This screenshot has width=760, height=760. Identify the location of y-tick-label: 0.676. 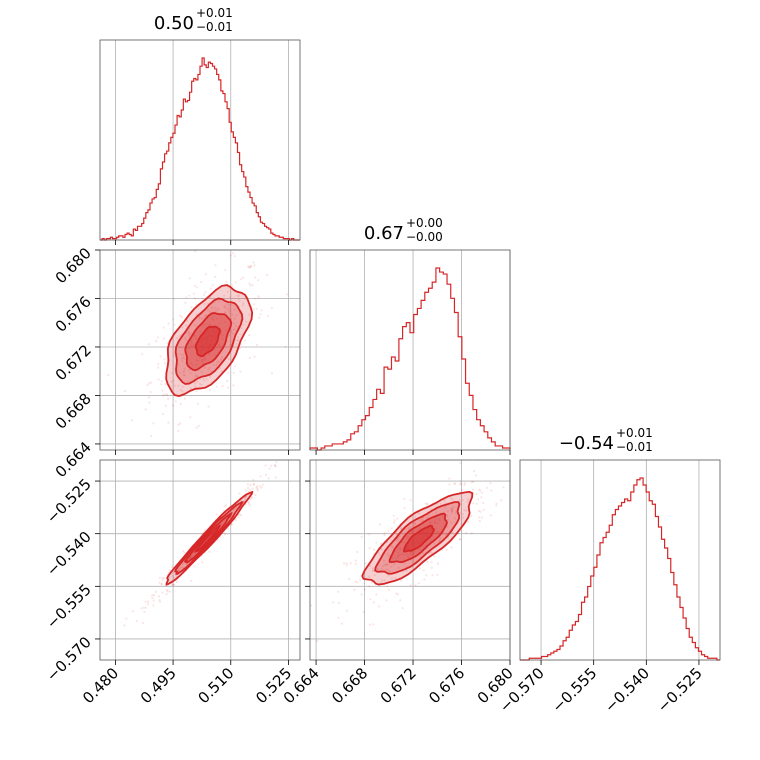
(73, 314).